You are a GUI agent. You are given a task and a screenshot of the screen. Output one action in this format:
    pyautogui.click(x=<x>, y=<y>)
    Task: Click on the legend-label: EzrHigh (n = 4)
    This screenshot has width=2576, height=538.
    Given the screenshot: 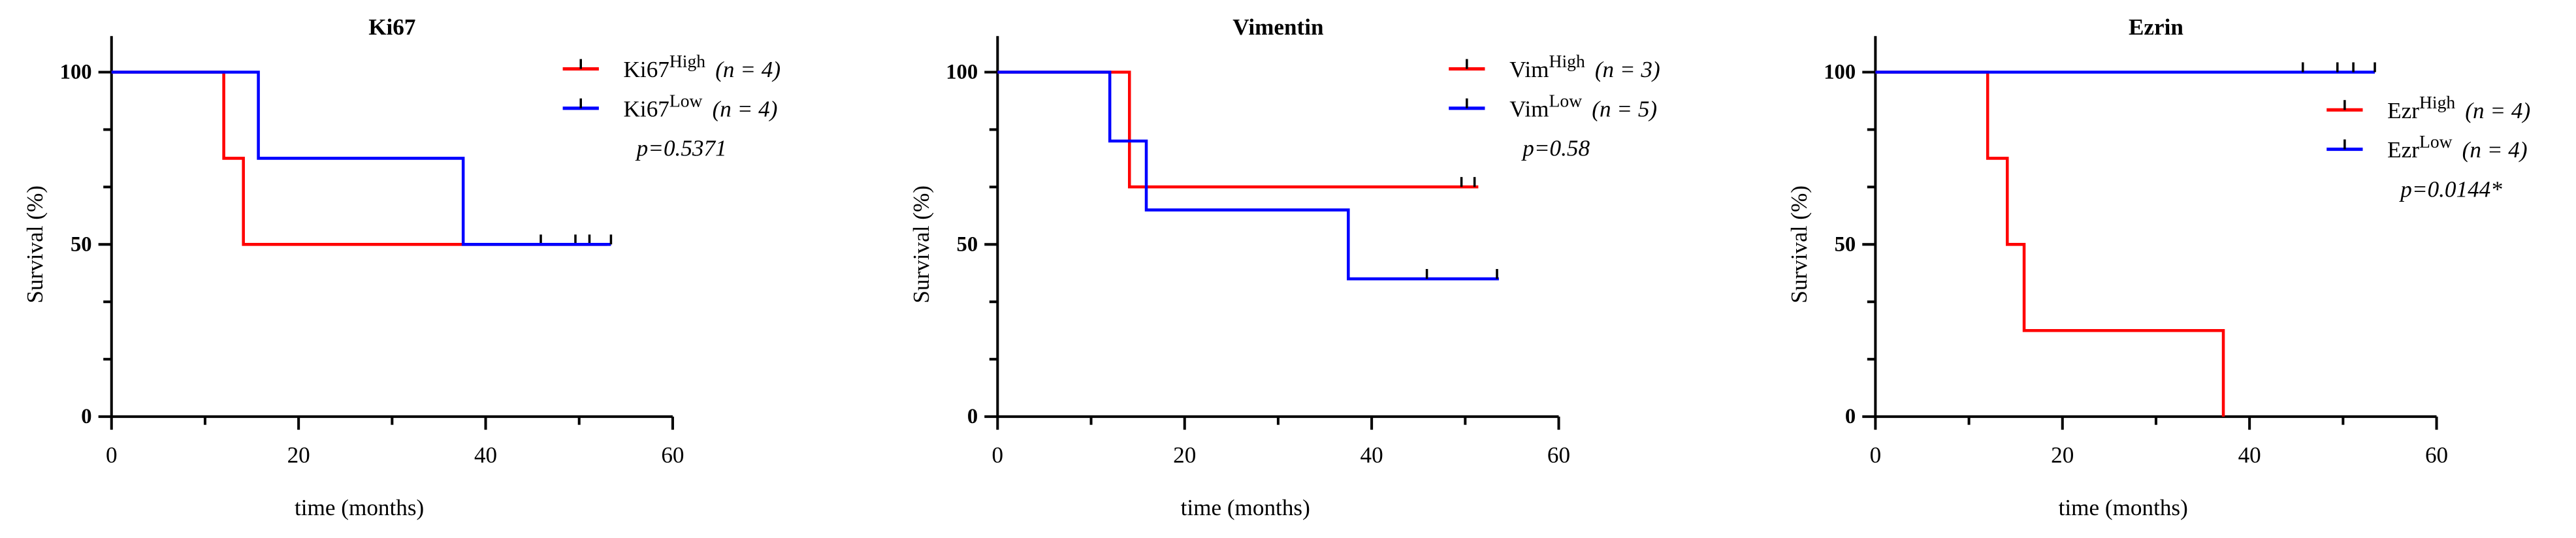 What is the action you would take?
    pyautogui.click(x=2458, y=108)
    